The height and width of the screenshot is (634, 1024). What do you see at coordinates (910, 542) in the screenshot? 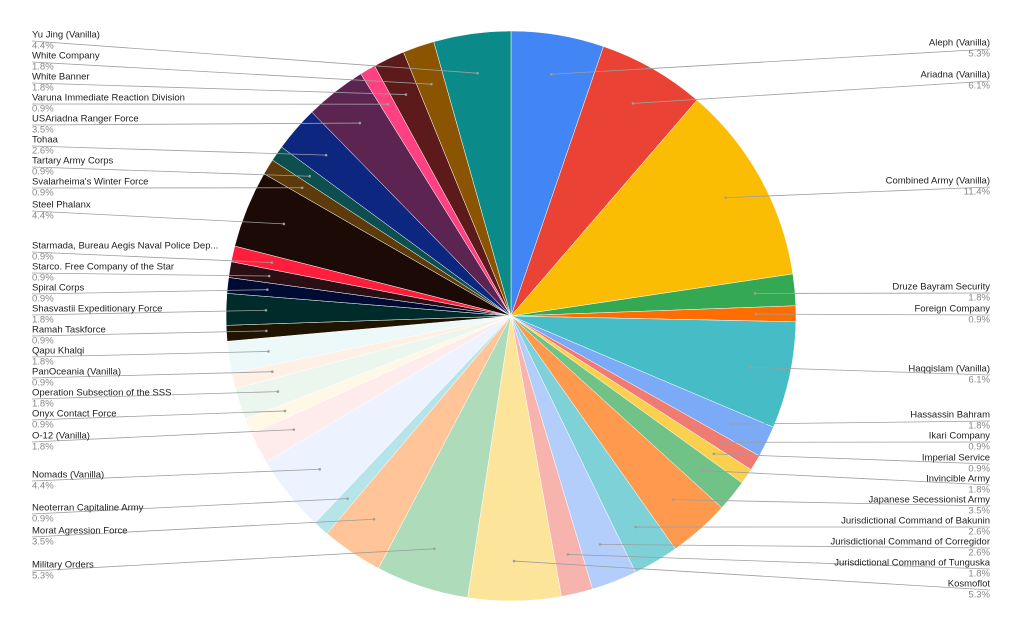
I see `slice-label: Jurisdictional Command of Corregidor` at bounding box center [910, 542].